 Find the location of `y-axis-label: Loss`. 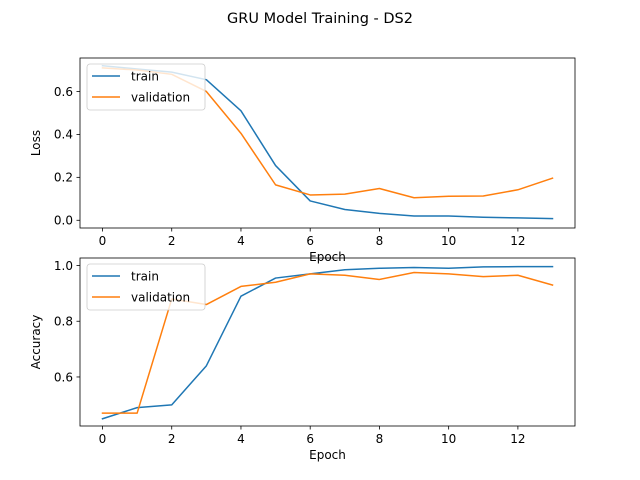

y-axis-label: Loss is located at coordinates (36, 143).